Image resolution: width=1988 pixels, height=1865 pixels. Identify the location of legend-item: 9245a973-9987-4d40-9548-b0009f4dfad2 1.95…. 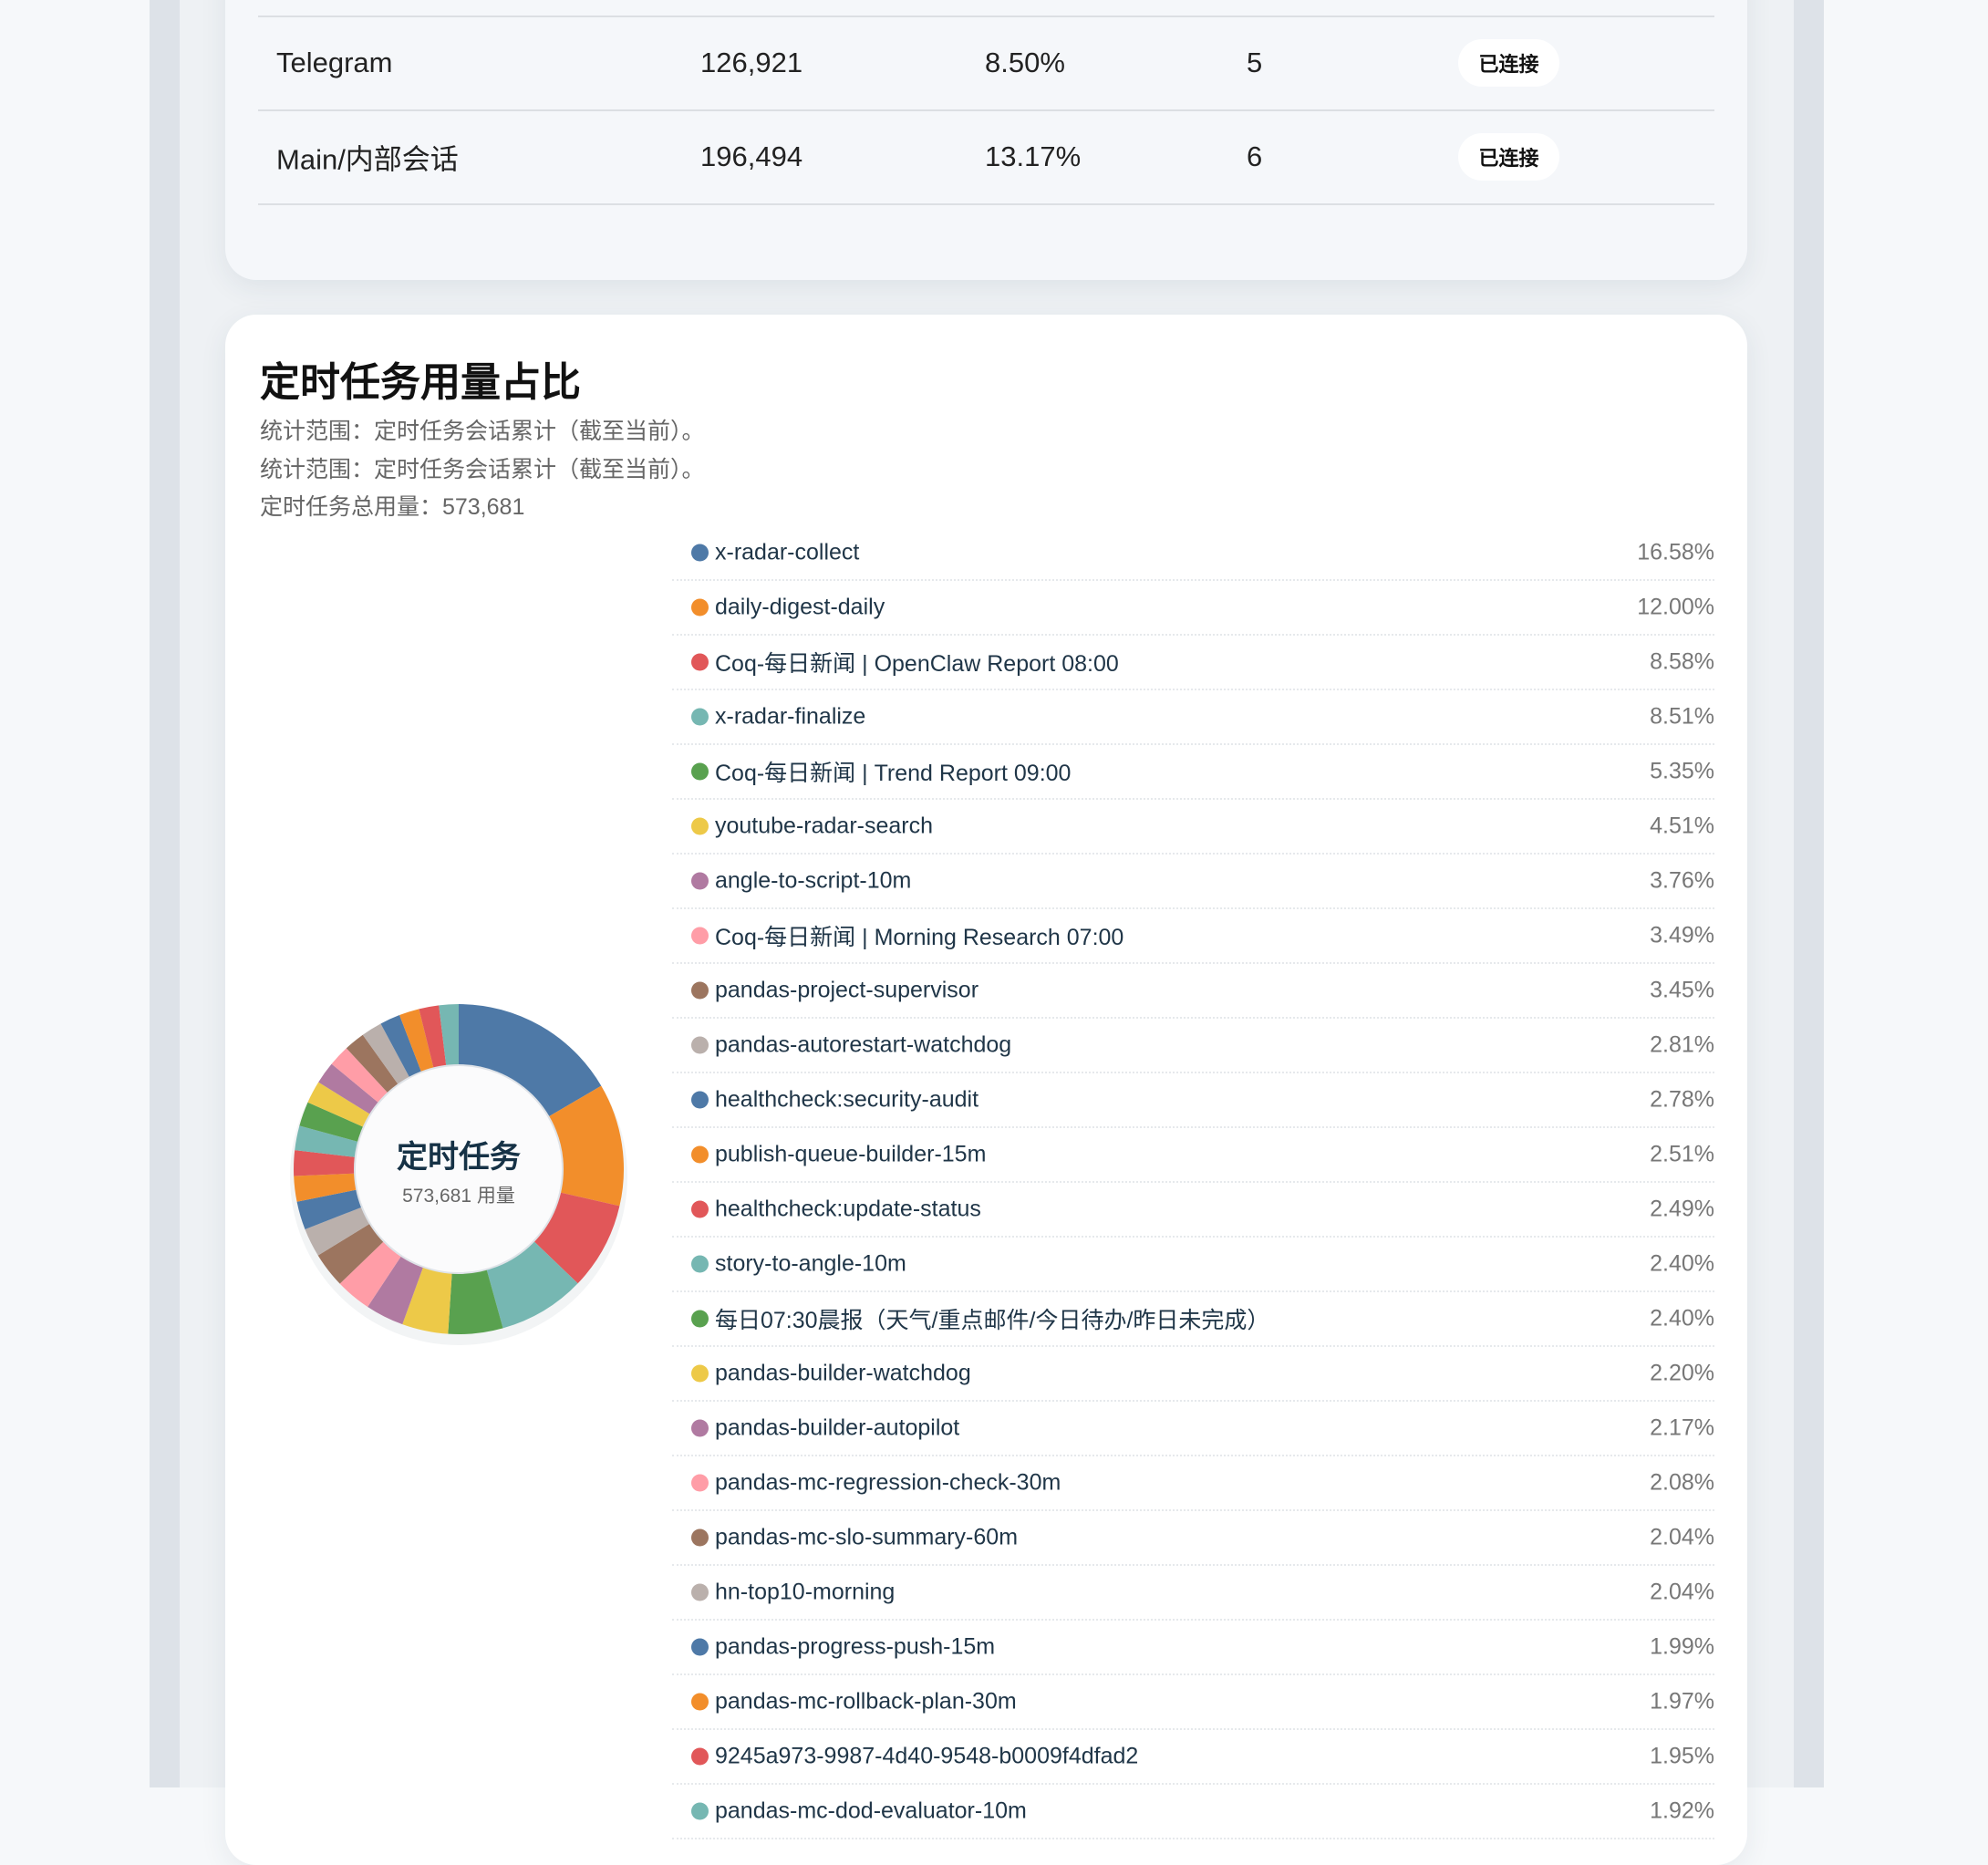
(1193, 1758).